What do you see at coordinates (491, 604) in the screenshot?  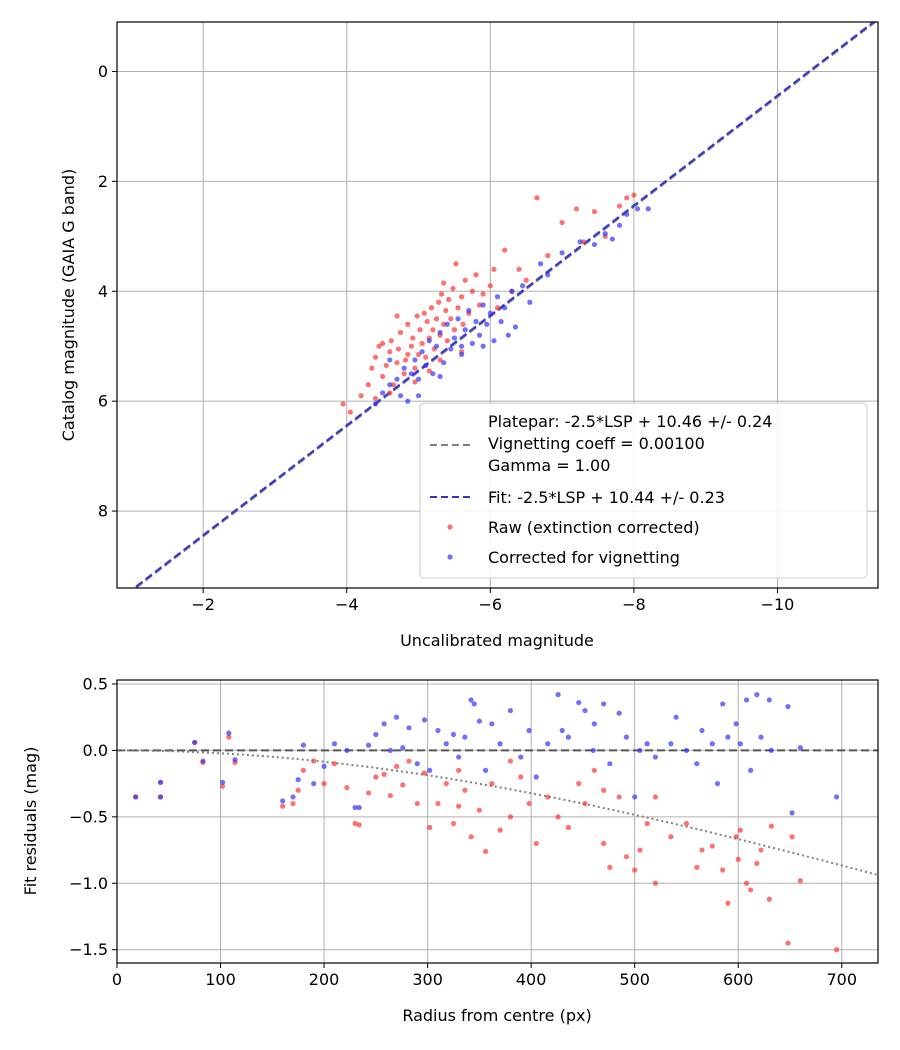 I see `x-tick-label: −6` at bounding box center [491, 604].